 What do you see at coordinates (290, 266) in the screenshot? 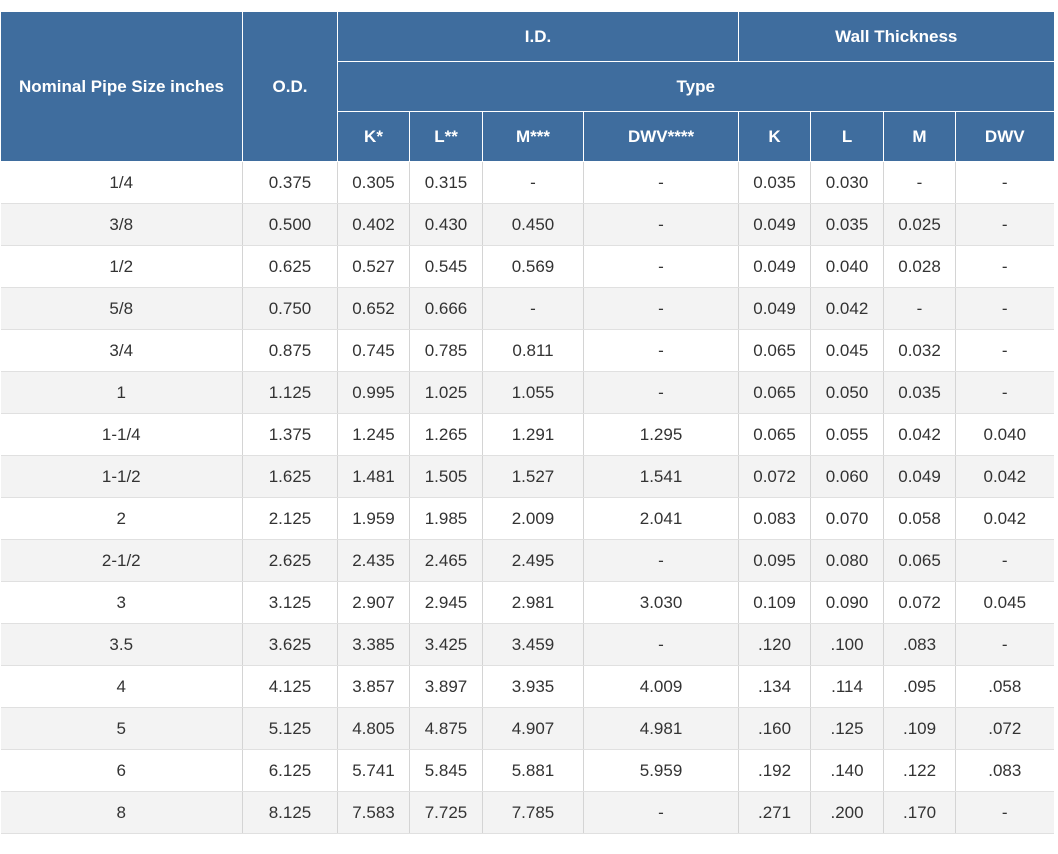
I see `od-cell: 0.625` at bounding box center [290, 266].